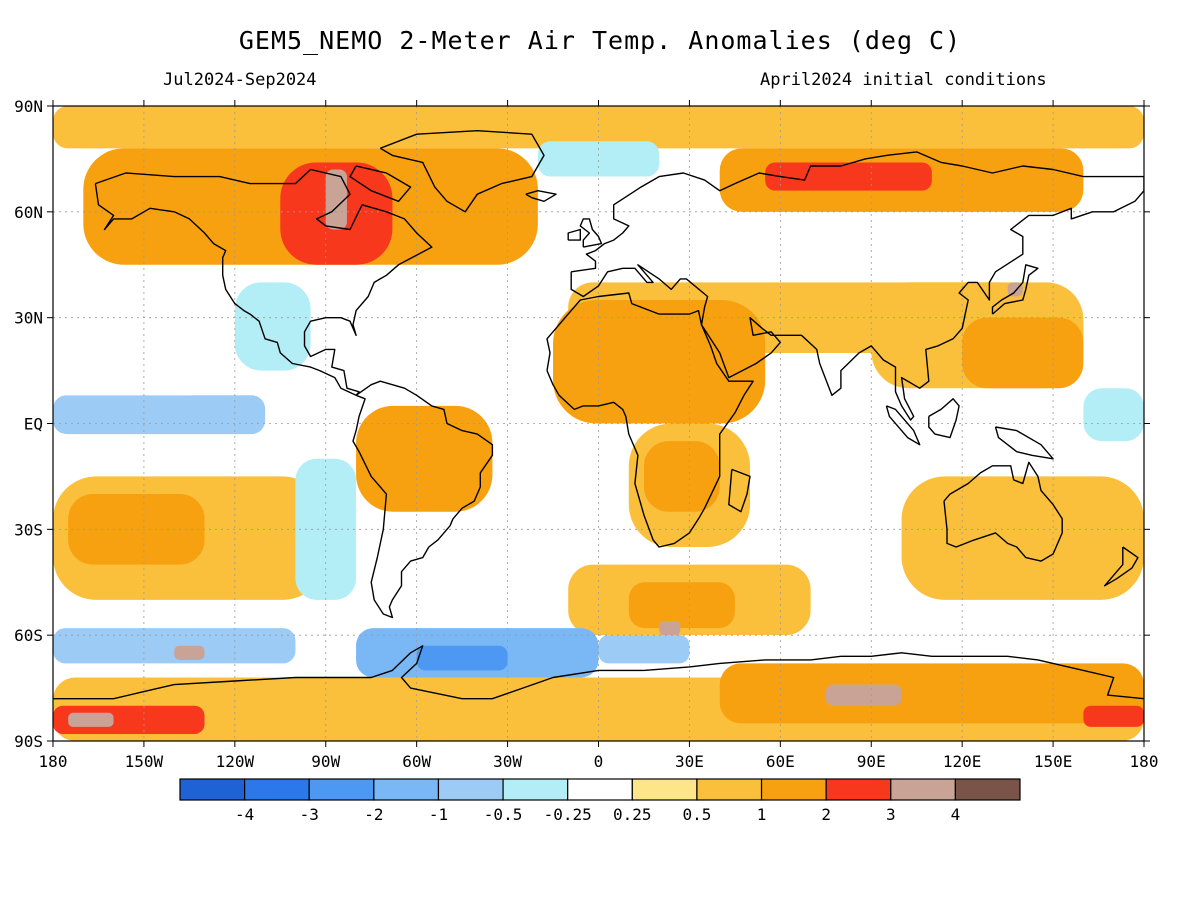 The image size is (1200, 900). I want to click on coastline-greenland, so click(462, 171).